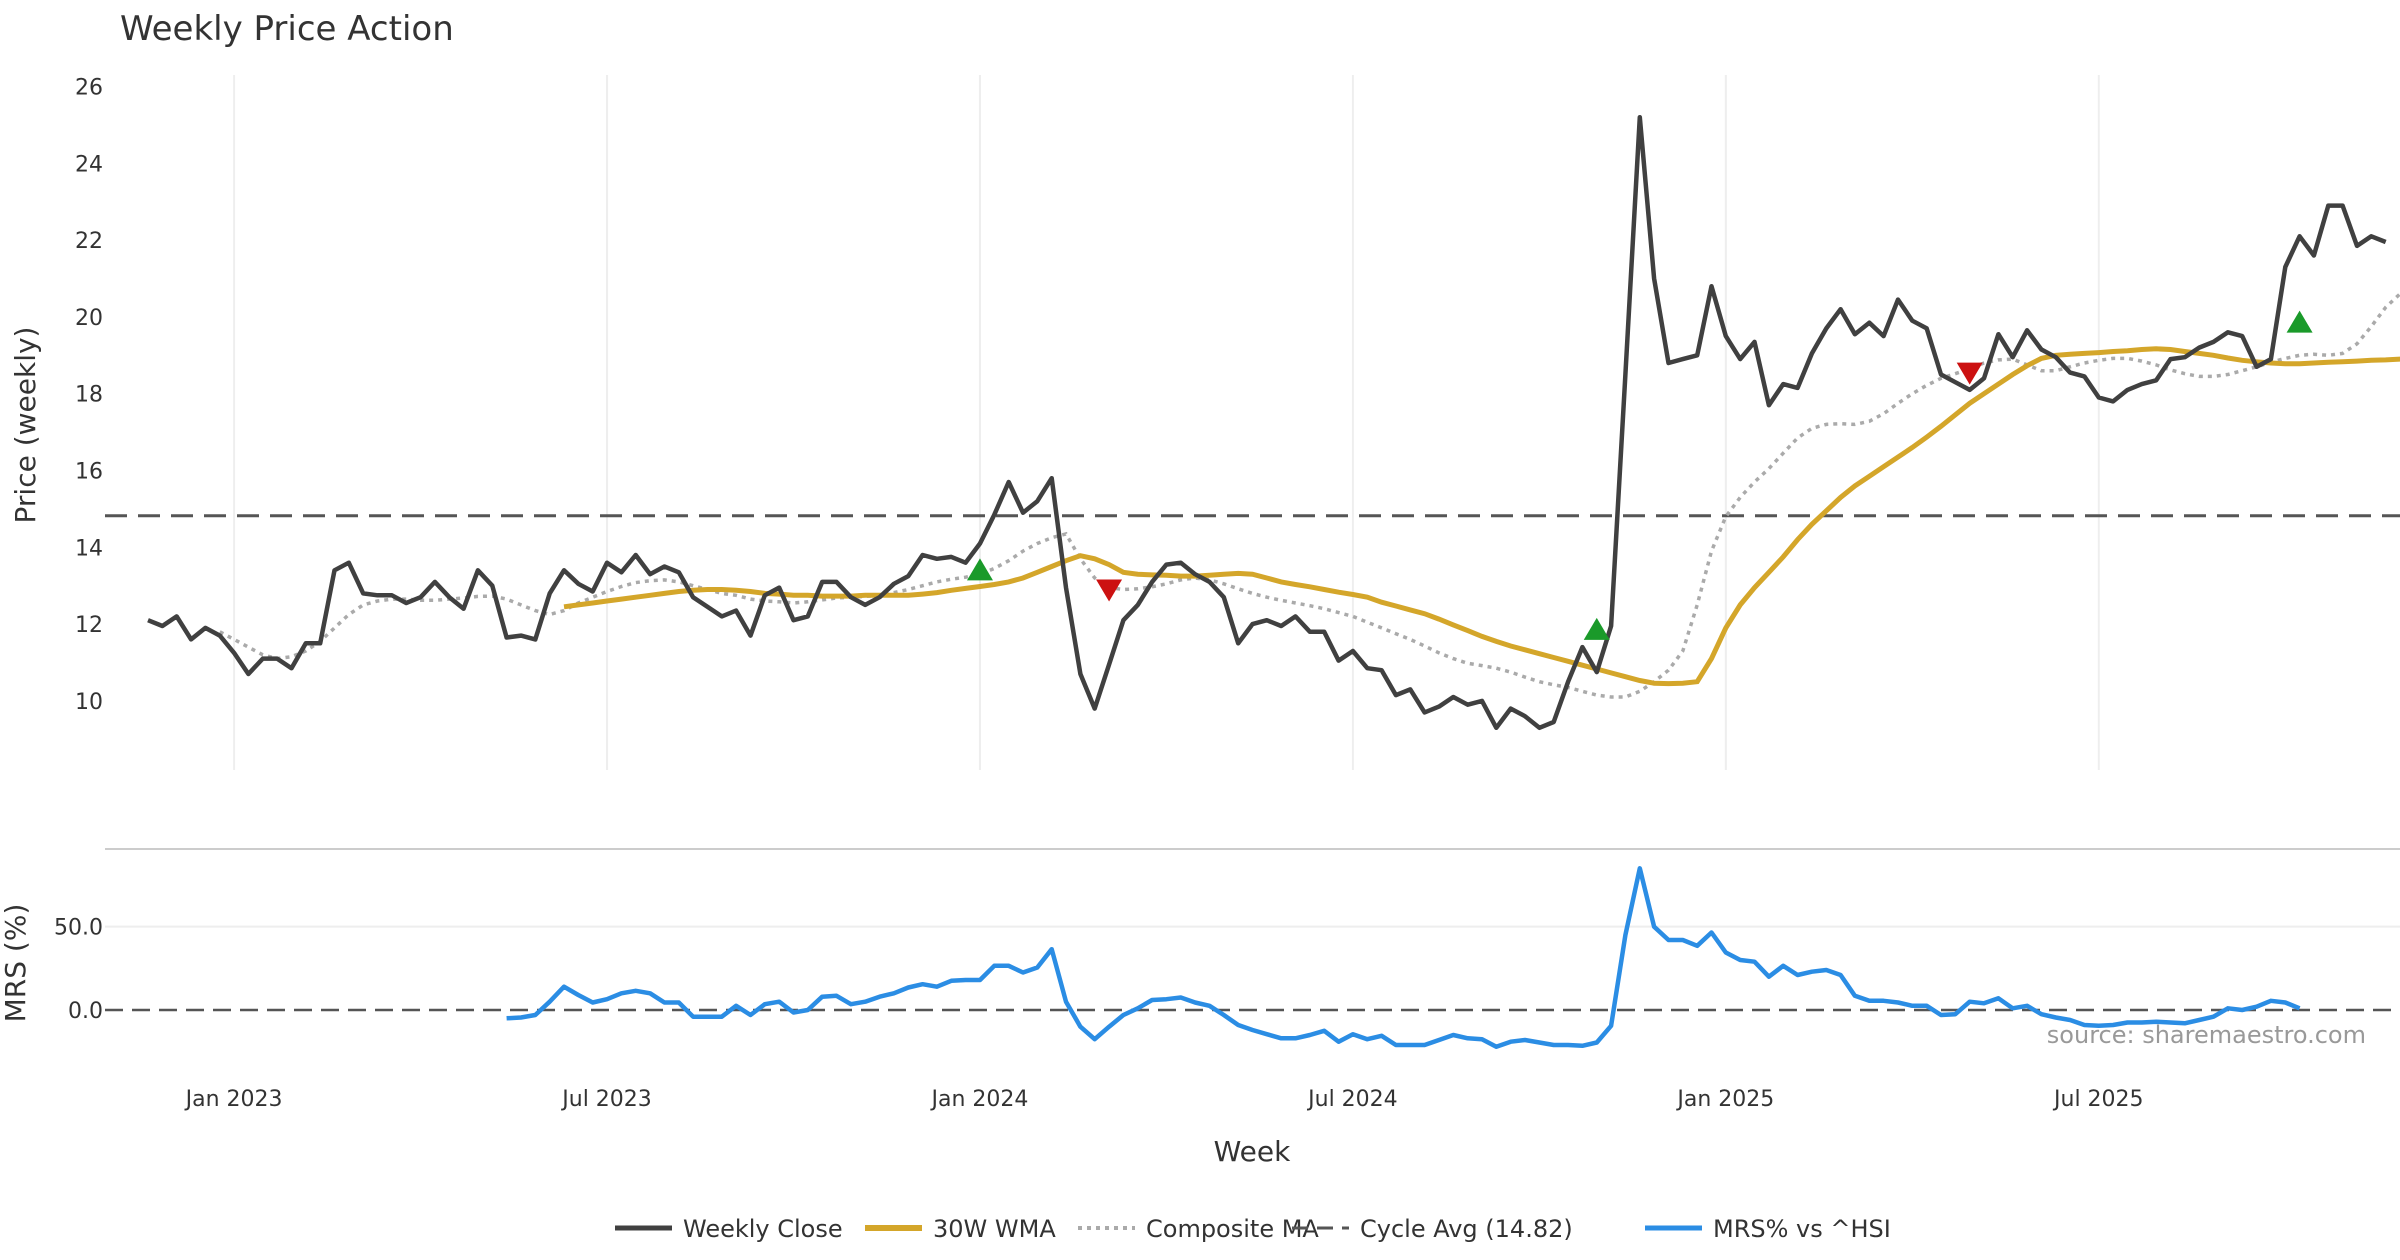 Image resolution: width=2400 pixels, height=1260 pixels. I want to click on mrs-y-tick-label: 50.0, so click(78, 928).